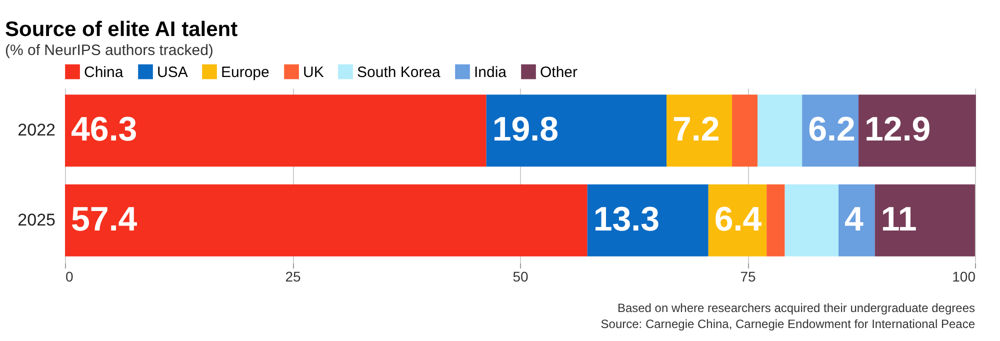  Describe the element at coordinates (104, 129) in the screenshot. I see `data-label: 46.3` at that location.